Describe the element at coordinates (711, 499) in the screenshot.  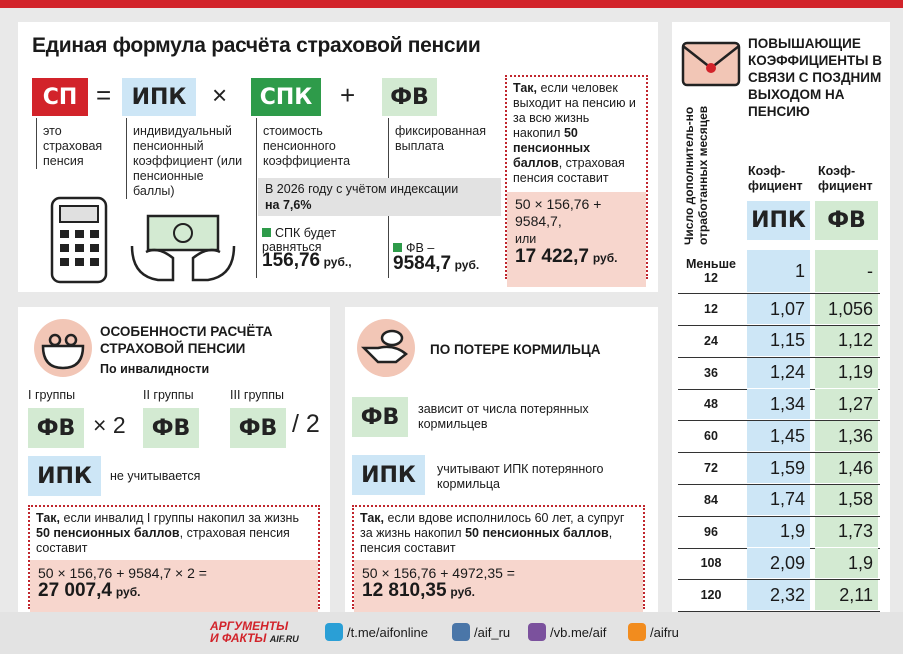
I see `row-label: 84` at that location.